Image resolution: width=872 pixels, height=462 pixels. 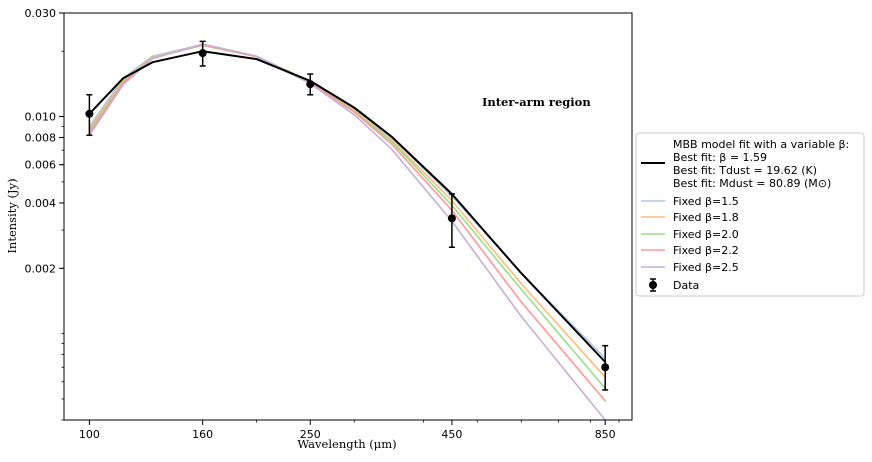 I want to click on legend-label-beta-2-5: Fixed β=2.5, so click(x=706, y=267).